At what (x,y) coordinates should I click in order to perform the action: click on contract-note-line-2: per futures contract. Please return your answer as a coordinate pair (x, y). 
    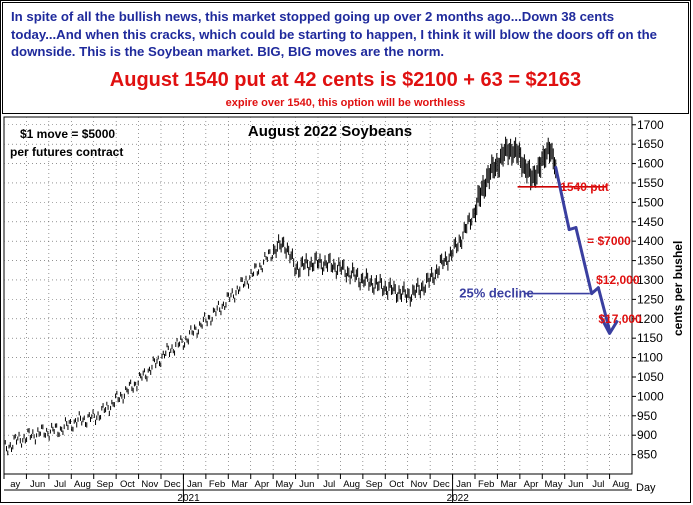
    Looking at the image, I should click on (66, 152).